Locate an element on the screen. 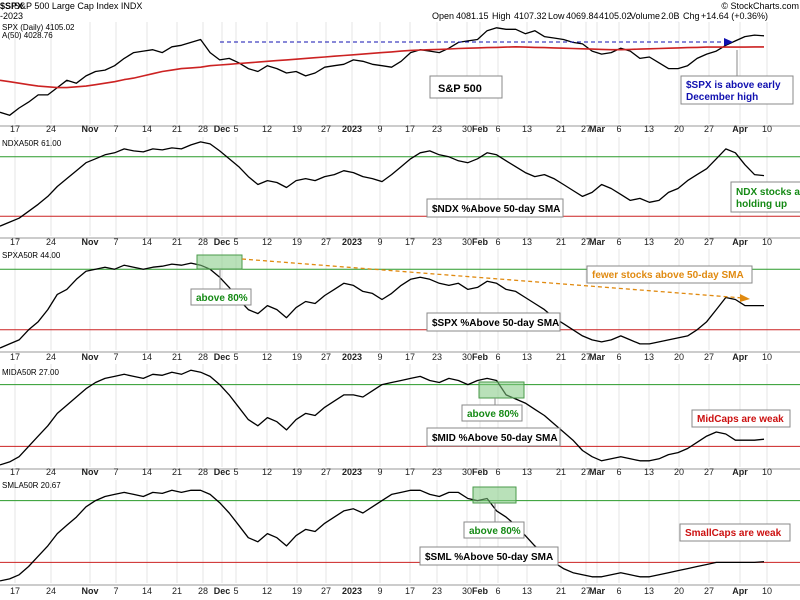 This screenshot has width=800, height=600. sml-pct-label-box is located at coordinates (489, 556).